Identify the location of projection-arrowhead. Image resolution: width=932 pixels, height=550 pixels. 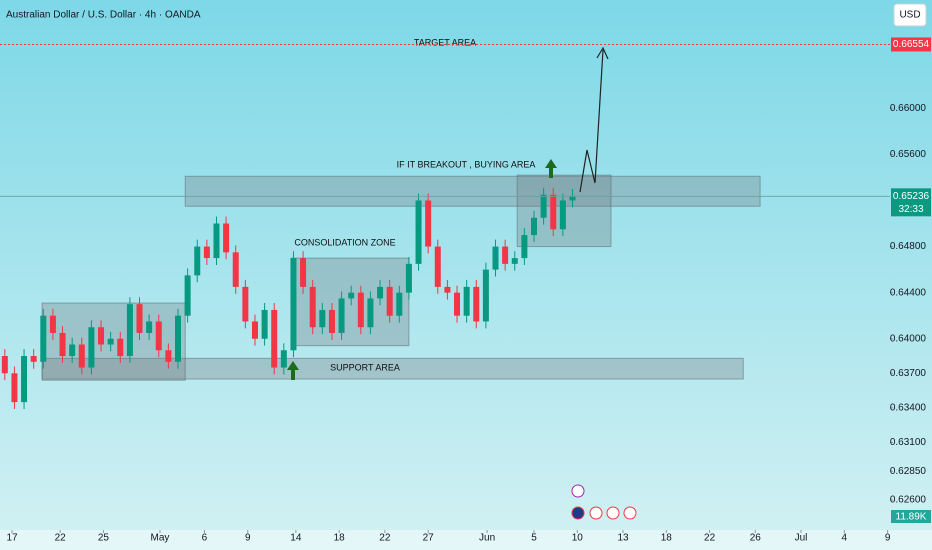
(602, 53).